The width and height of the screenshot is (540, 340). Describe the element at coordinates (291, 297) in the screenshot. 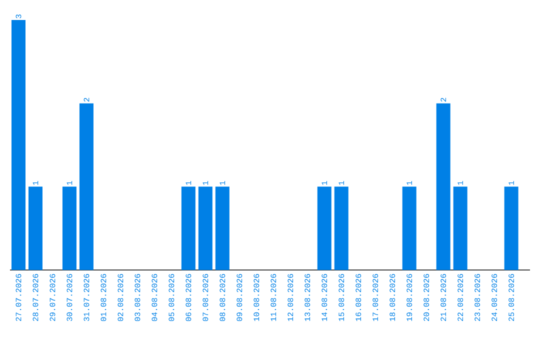

I see `x-tick-label: 12.08.2026` at that location.